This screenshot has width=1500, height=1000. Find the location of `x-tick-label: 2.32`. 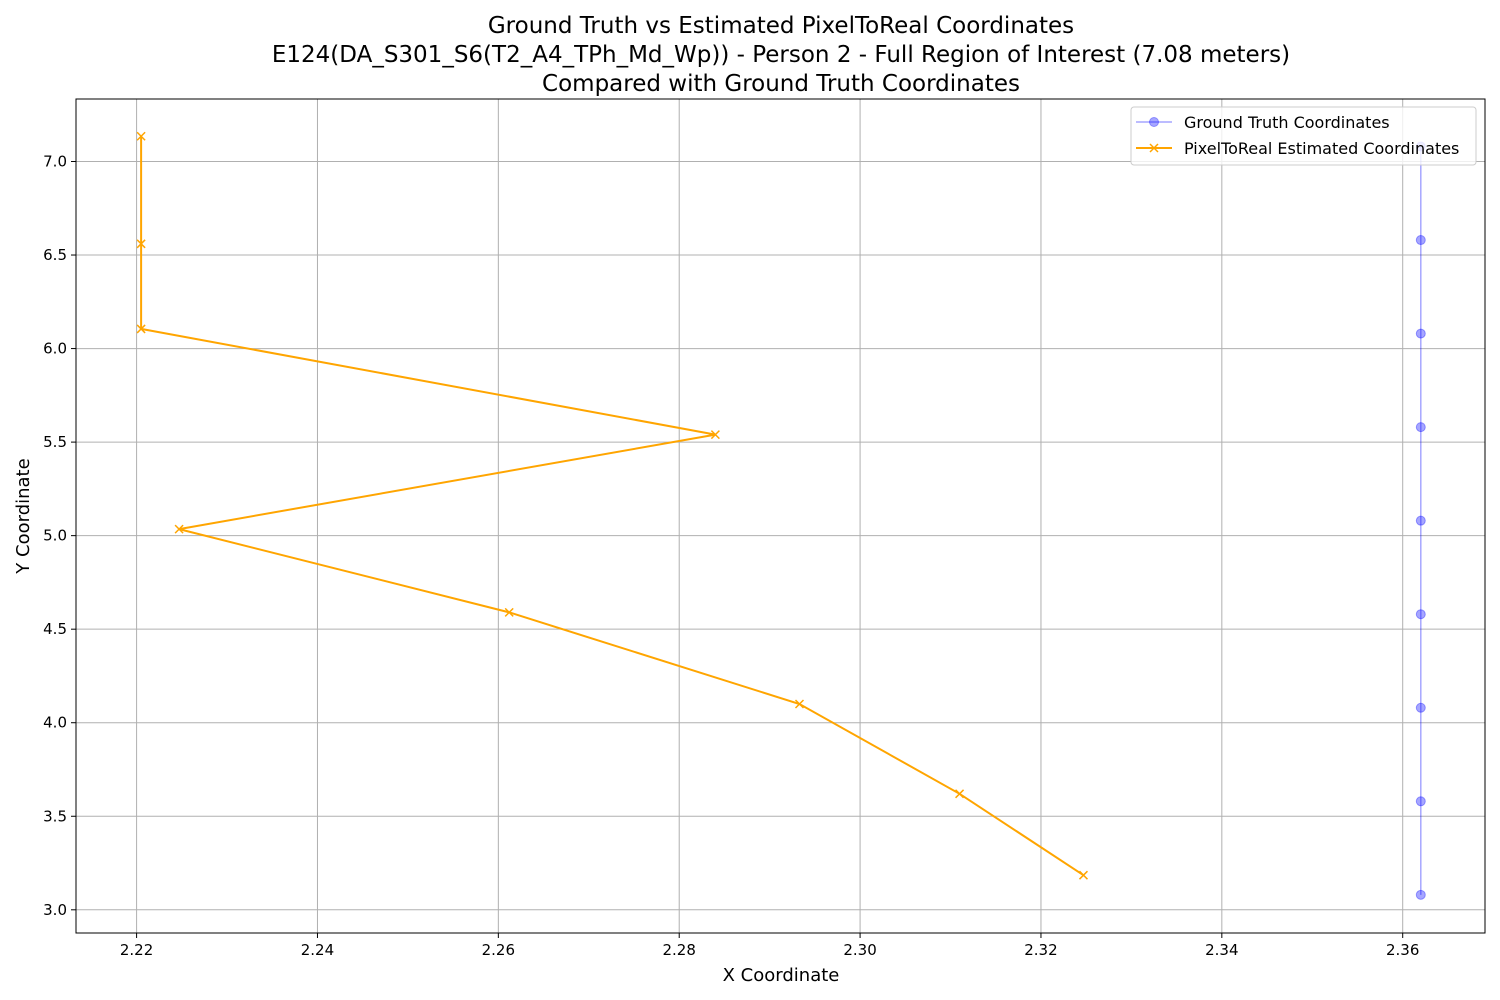

x-tick-label: 2.32 is located at coordinates (1040, 950).